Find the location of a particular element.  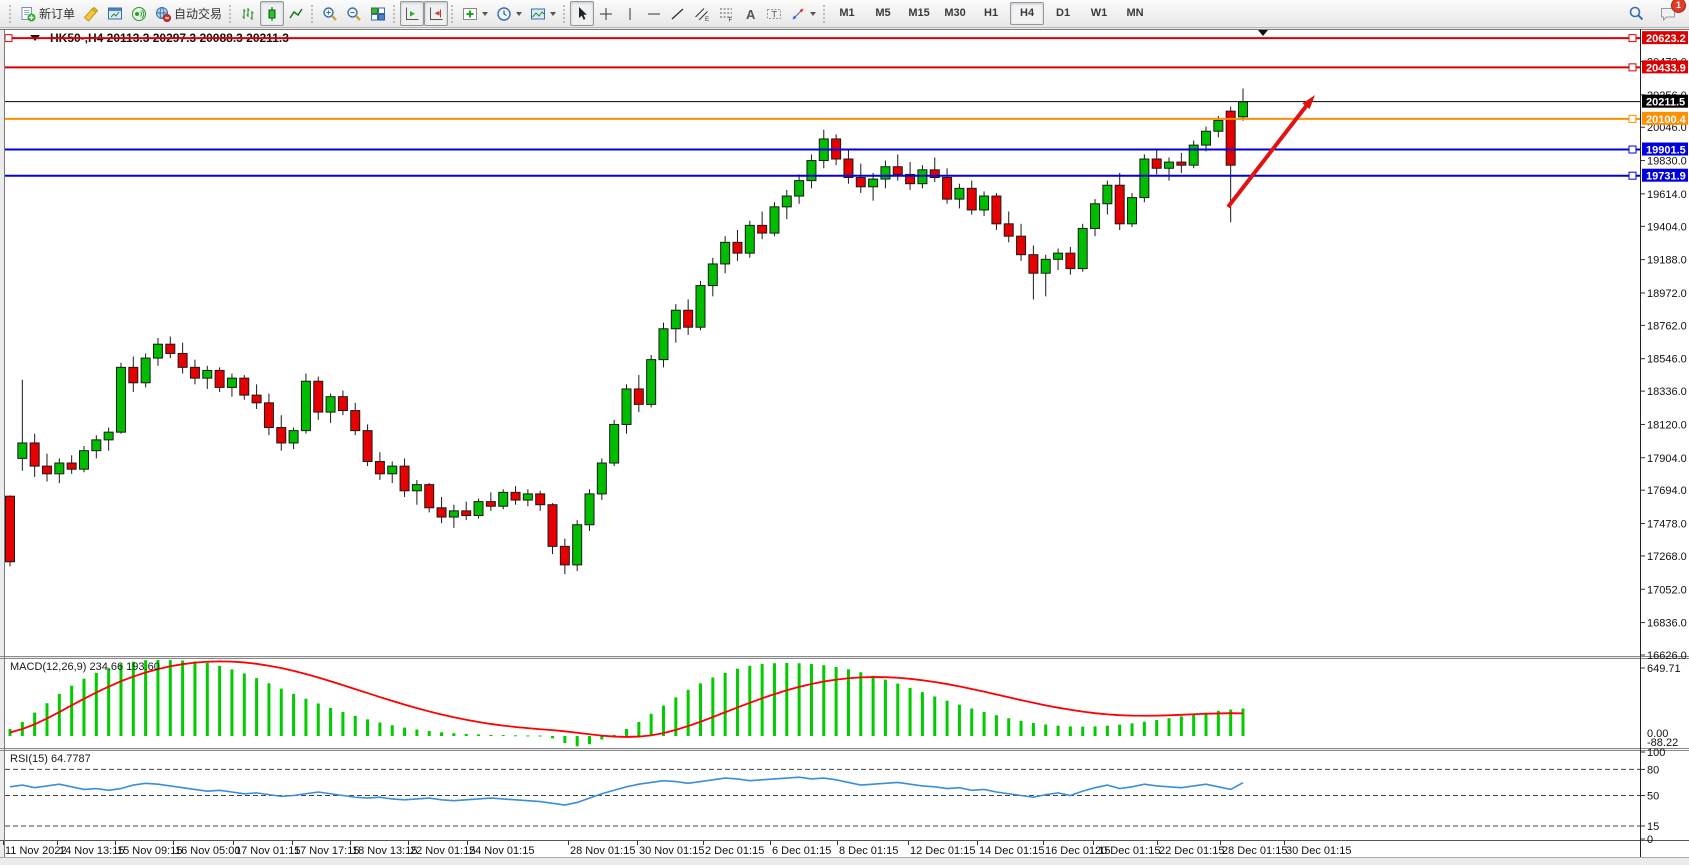

timeframe-D1: D1 is located at coordinates (1063, 13).